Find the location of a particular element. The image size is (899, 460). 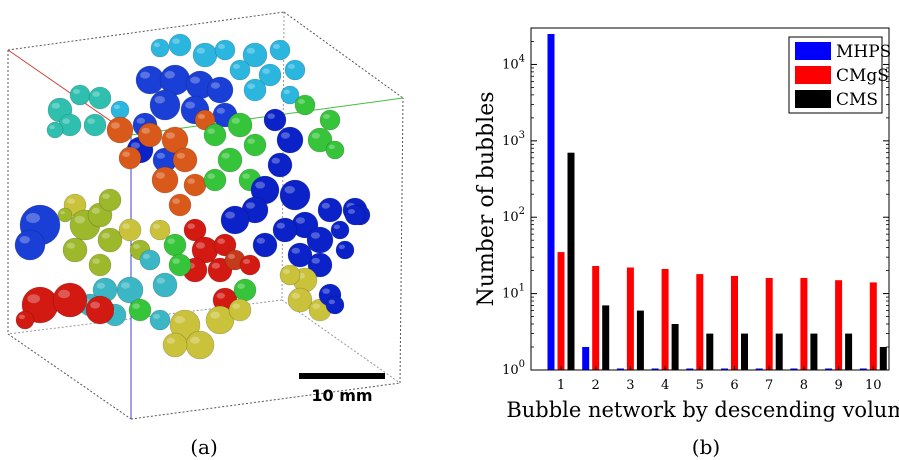

panel-a-caption: (a) is located at coordinates (204, 447).